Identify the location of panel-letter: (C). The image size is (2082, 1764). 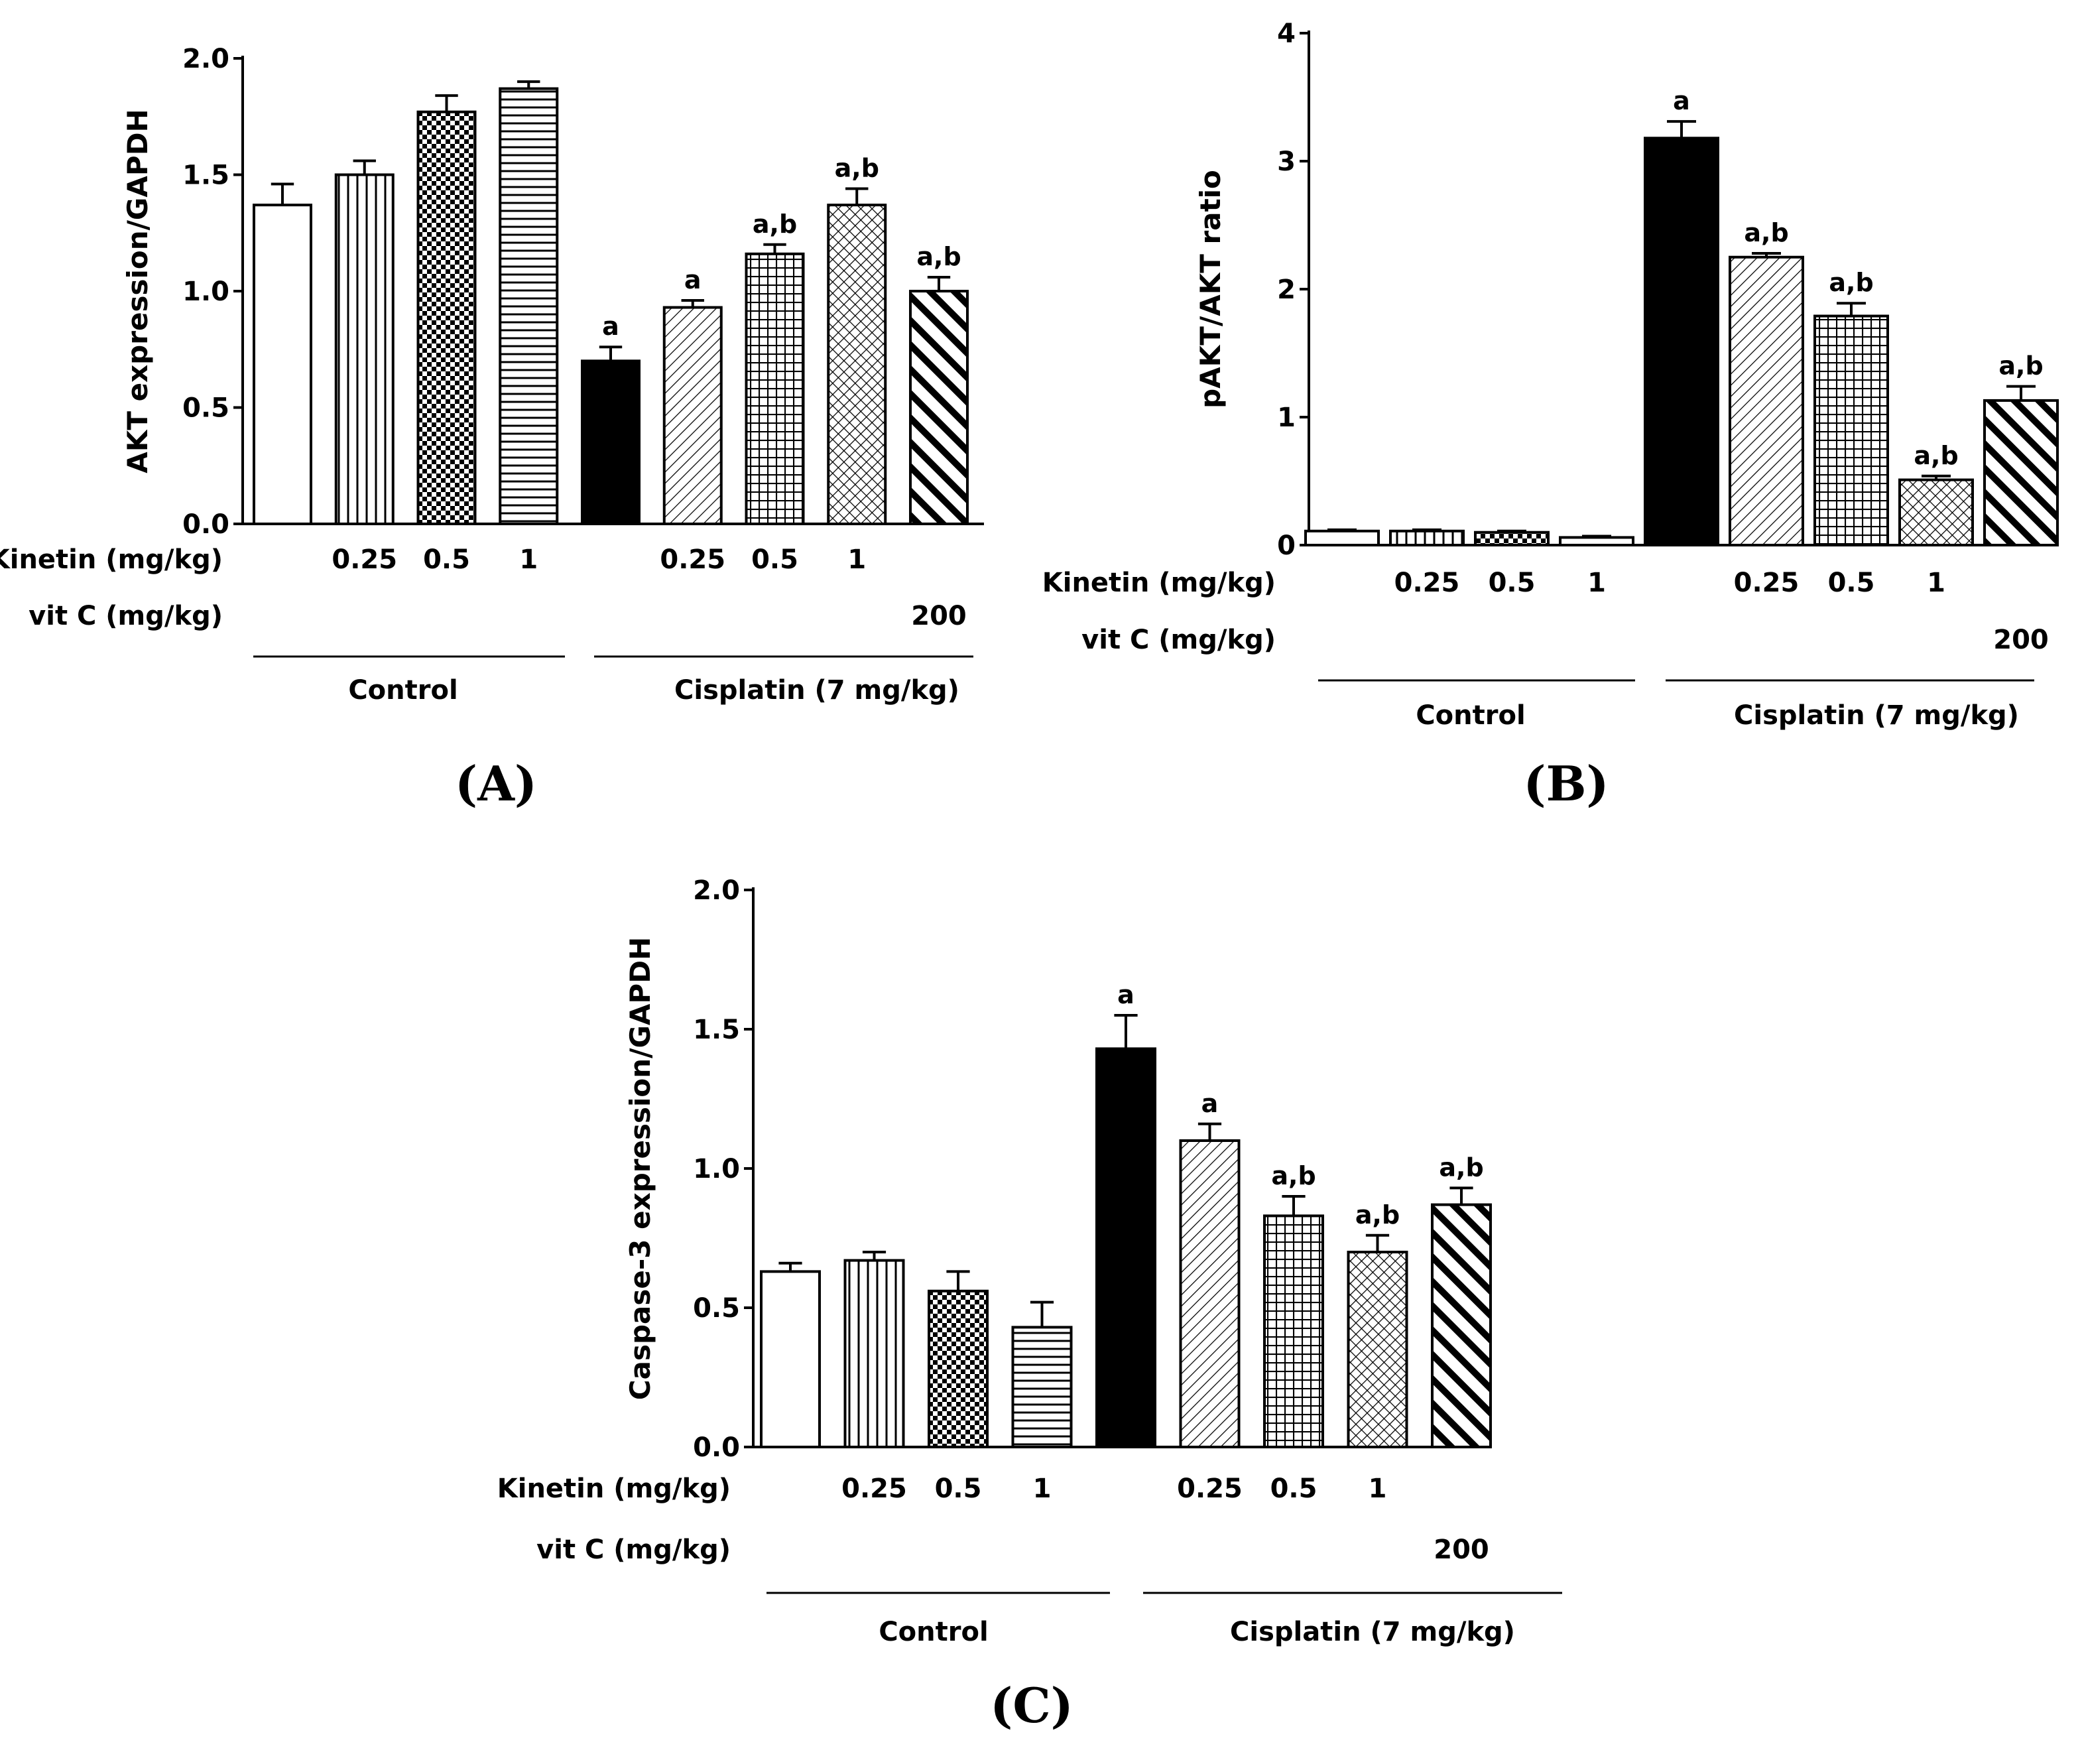
(1031, 1705).